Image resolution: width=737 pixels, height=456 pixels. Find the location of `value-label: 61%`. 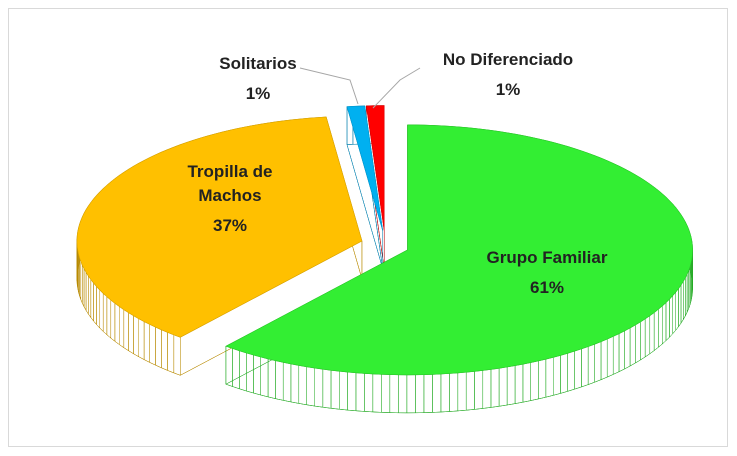

value-label: 61% is located at coordinates (547, 287).